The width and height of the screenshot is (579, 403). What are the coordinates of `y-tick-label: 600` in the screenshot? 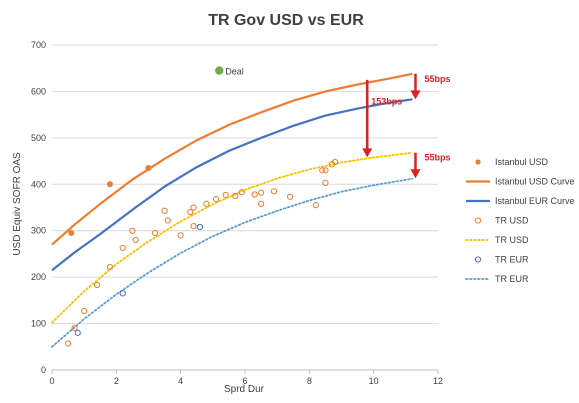 It's located at (38, 91).